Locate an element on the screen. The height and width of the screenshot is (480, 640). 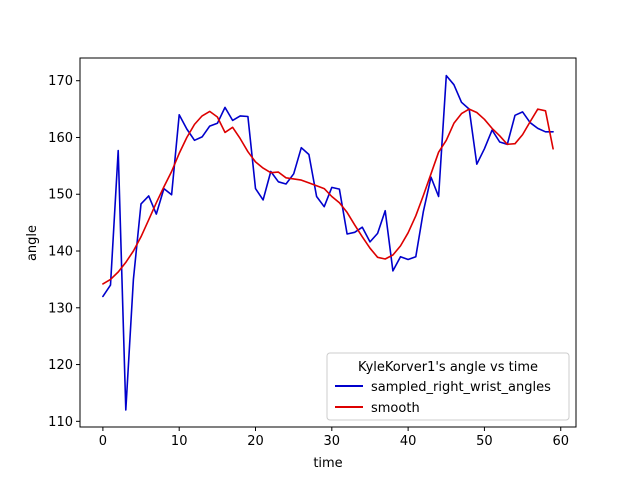
x-axis: 0 10 20 30 40 50 60 is located at coordinates (334, 438).